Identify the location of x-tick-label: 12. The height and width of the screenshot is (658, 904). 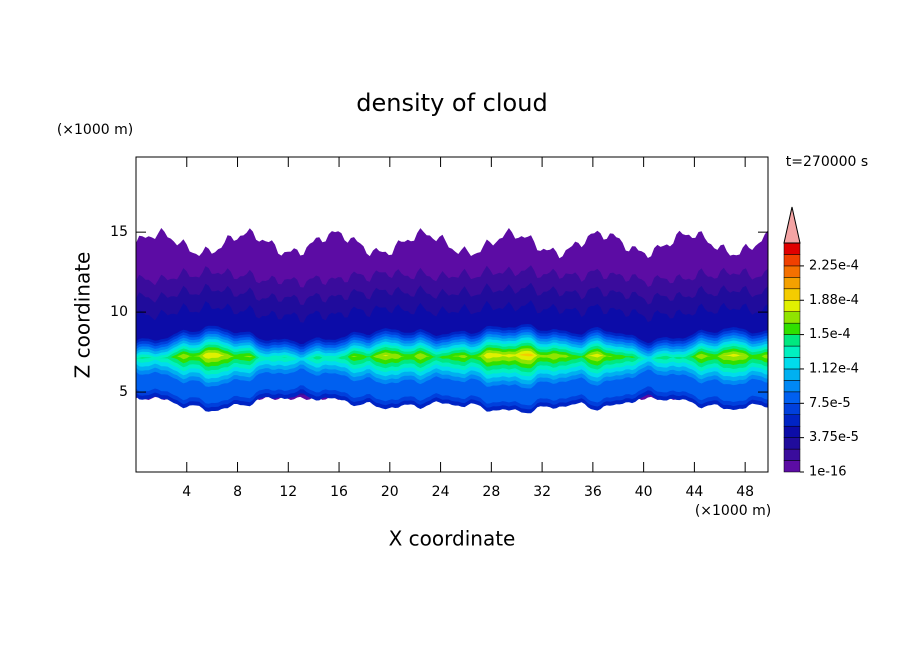
(288, 492).